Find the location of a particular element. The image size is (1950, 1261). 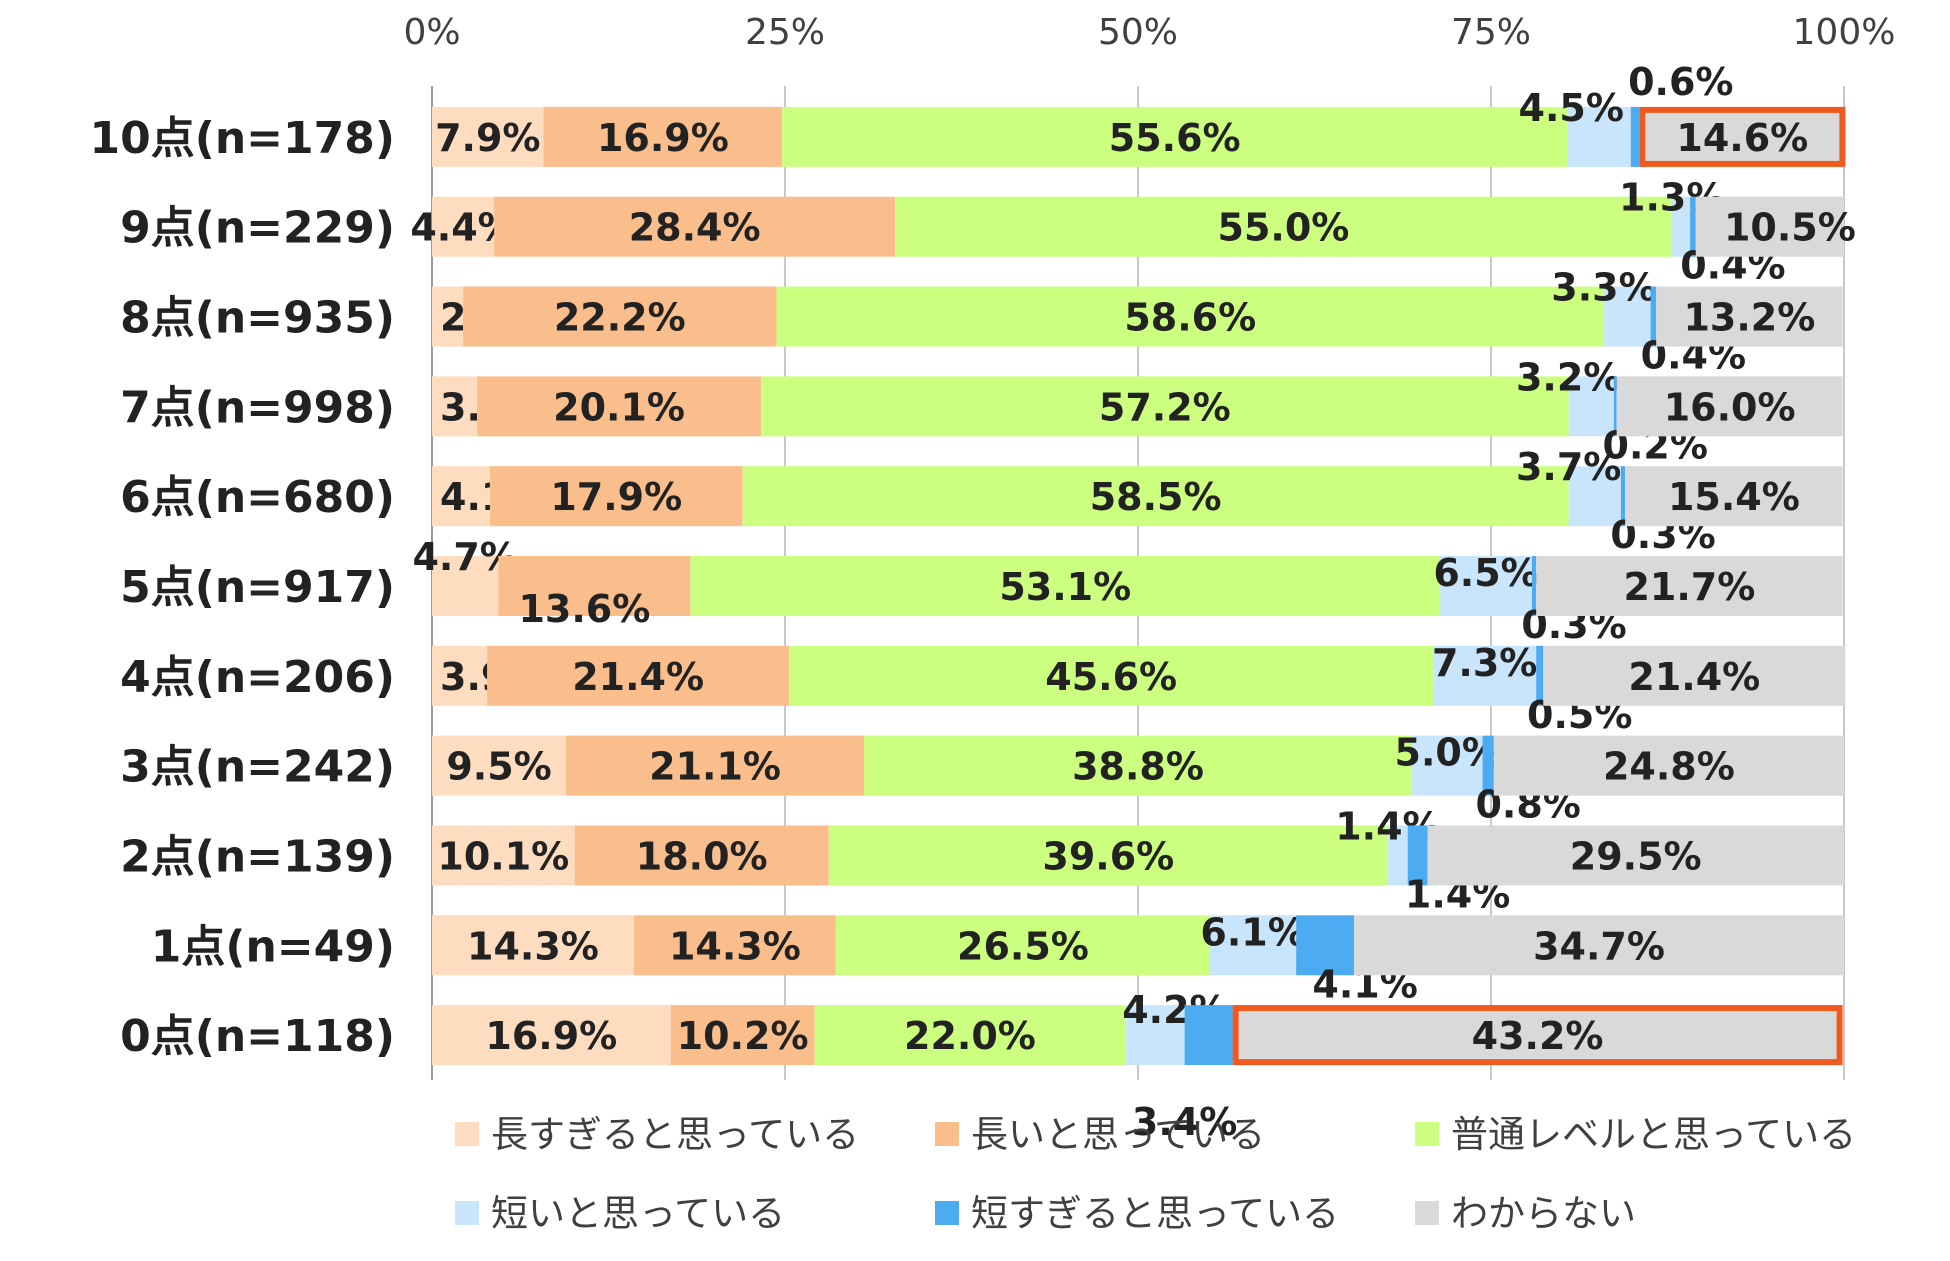

data-label: 3.7% is located at coordinates (1568, 467).